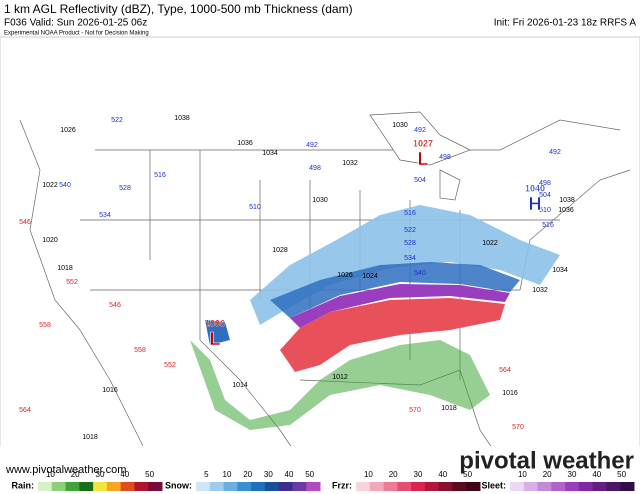  What do you see at coordinates (423, 159) in the screenshot?
I see `pressure-center-letter: L` at bounding box center [423, 159].